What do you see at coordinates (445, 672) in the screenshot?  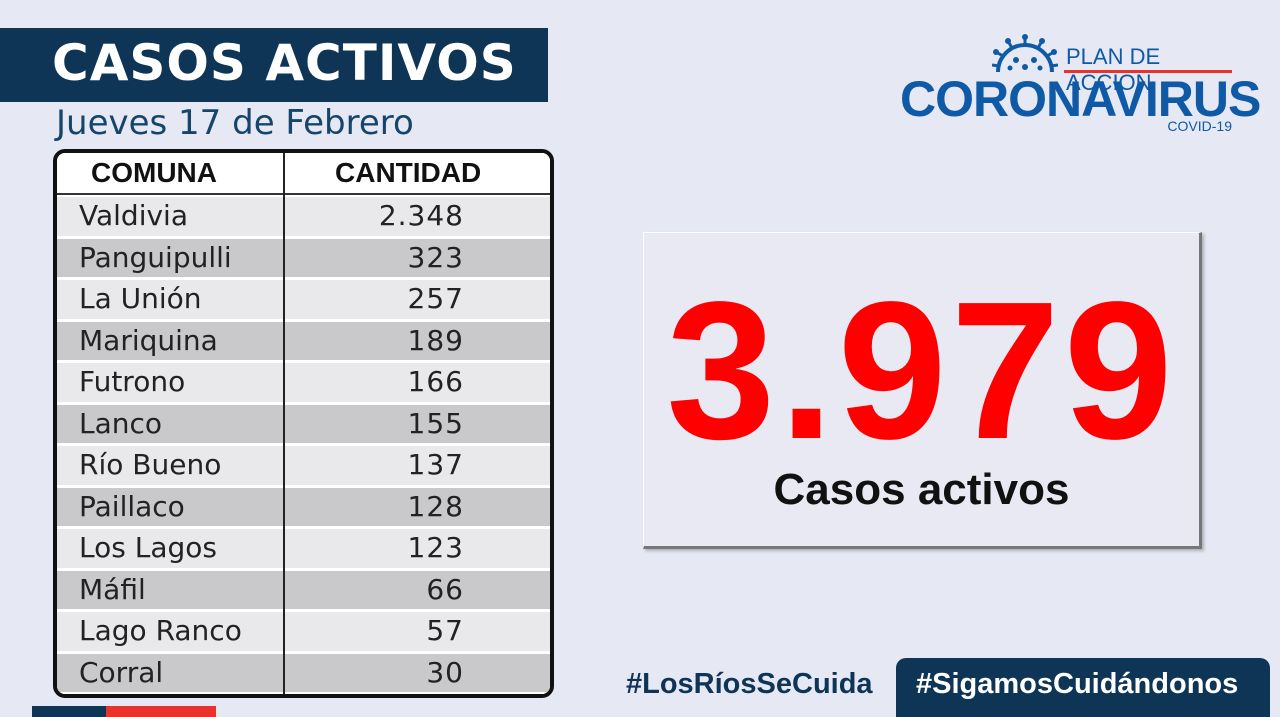 I see `cell-cantidad: 30` at bounding box center [445, 672].